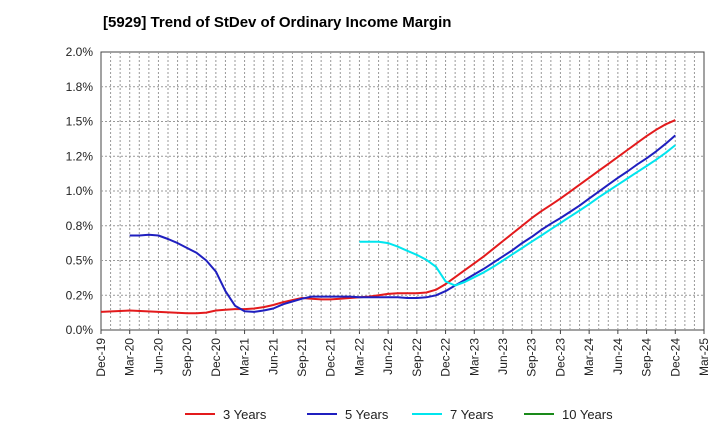 The height and width of the screenshot is (440, 720). What do you see at coordinates (517, 215) in the screenshot?
I see `series-line-7-years` at bounding box center [517, 215].